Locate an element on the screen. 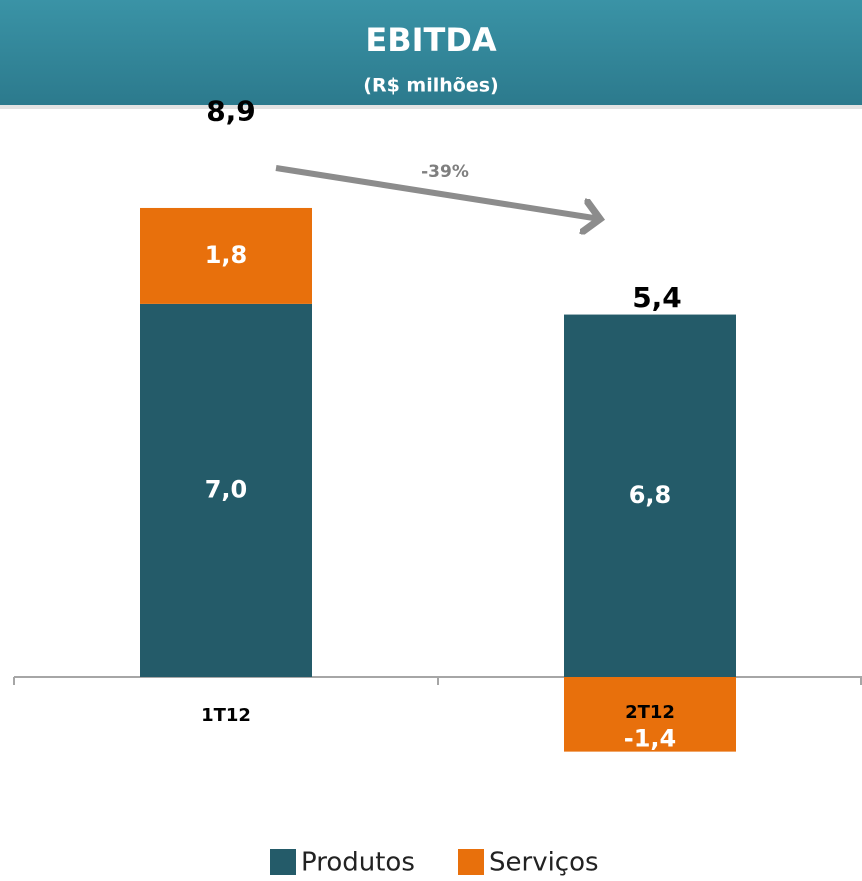 The image size is (862, 881). total-label: 8,9 is located at coordinates (231, 111).